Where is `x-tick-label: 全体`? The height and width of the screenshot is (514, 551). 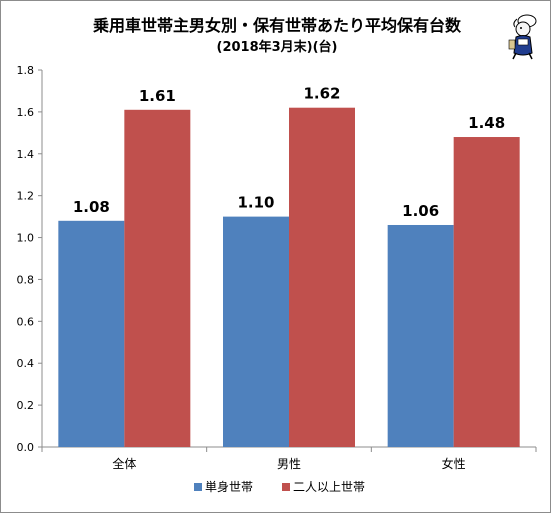
x-tick-label: 全体 is located at coordinates (124, 463).